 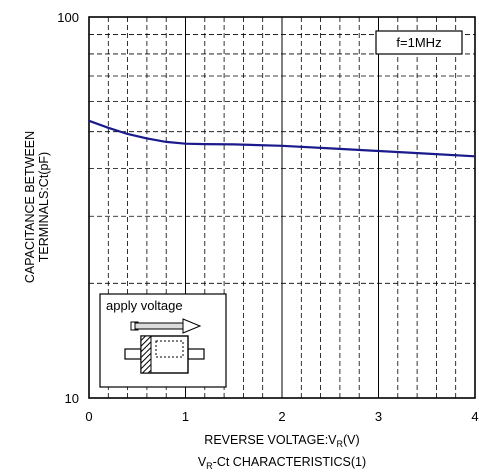 I want to click on chart-caption: VR-Ct CHARACTERISTICS(1), so click(x=282, y=463).